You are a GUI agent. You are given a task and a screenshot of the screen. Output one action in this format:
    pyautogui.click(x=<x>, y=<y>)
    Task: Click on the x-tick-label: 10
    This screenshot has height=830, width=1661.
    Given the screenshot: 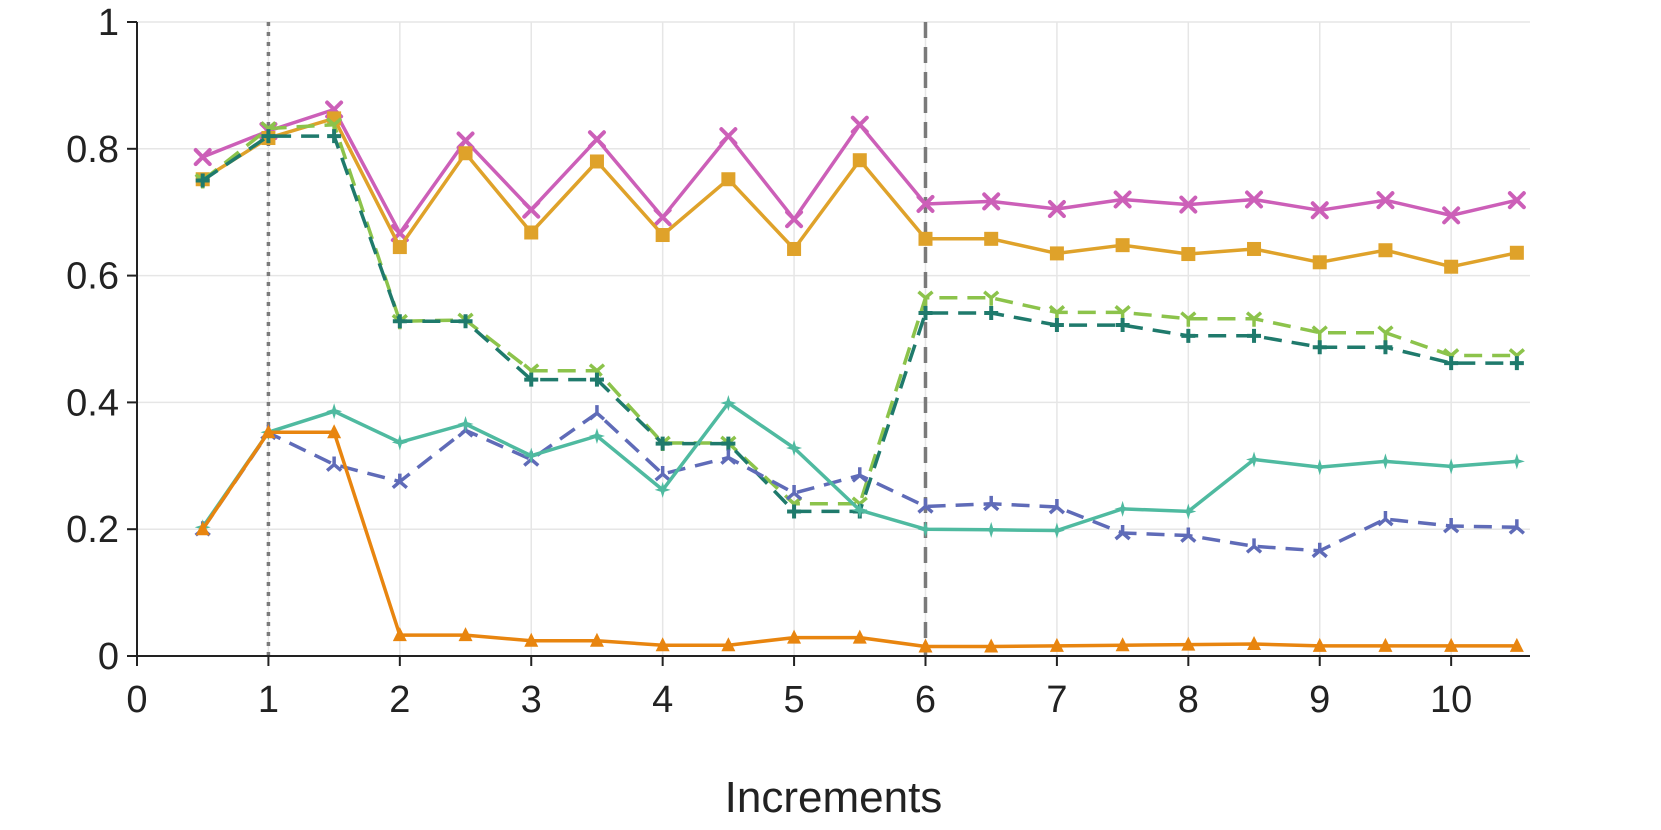 What is the action you would take?
    pyautogui.click(x=1451, y=700)
    